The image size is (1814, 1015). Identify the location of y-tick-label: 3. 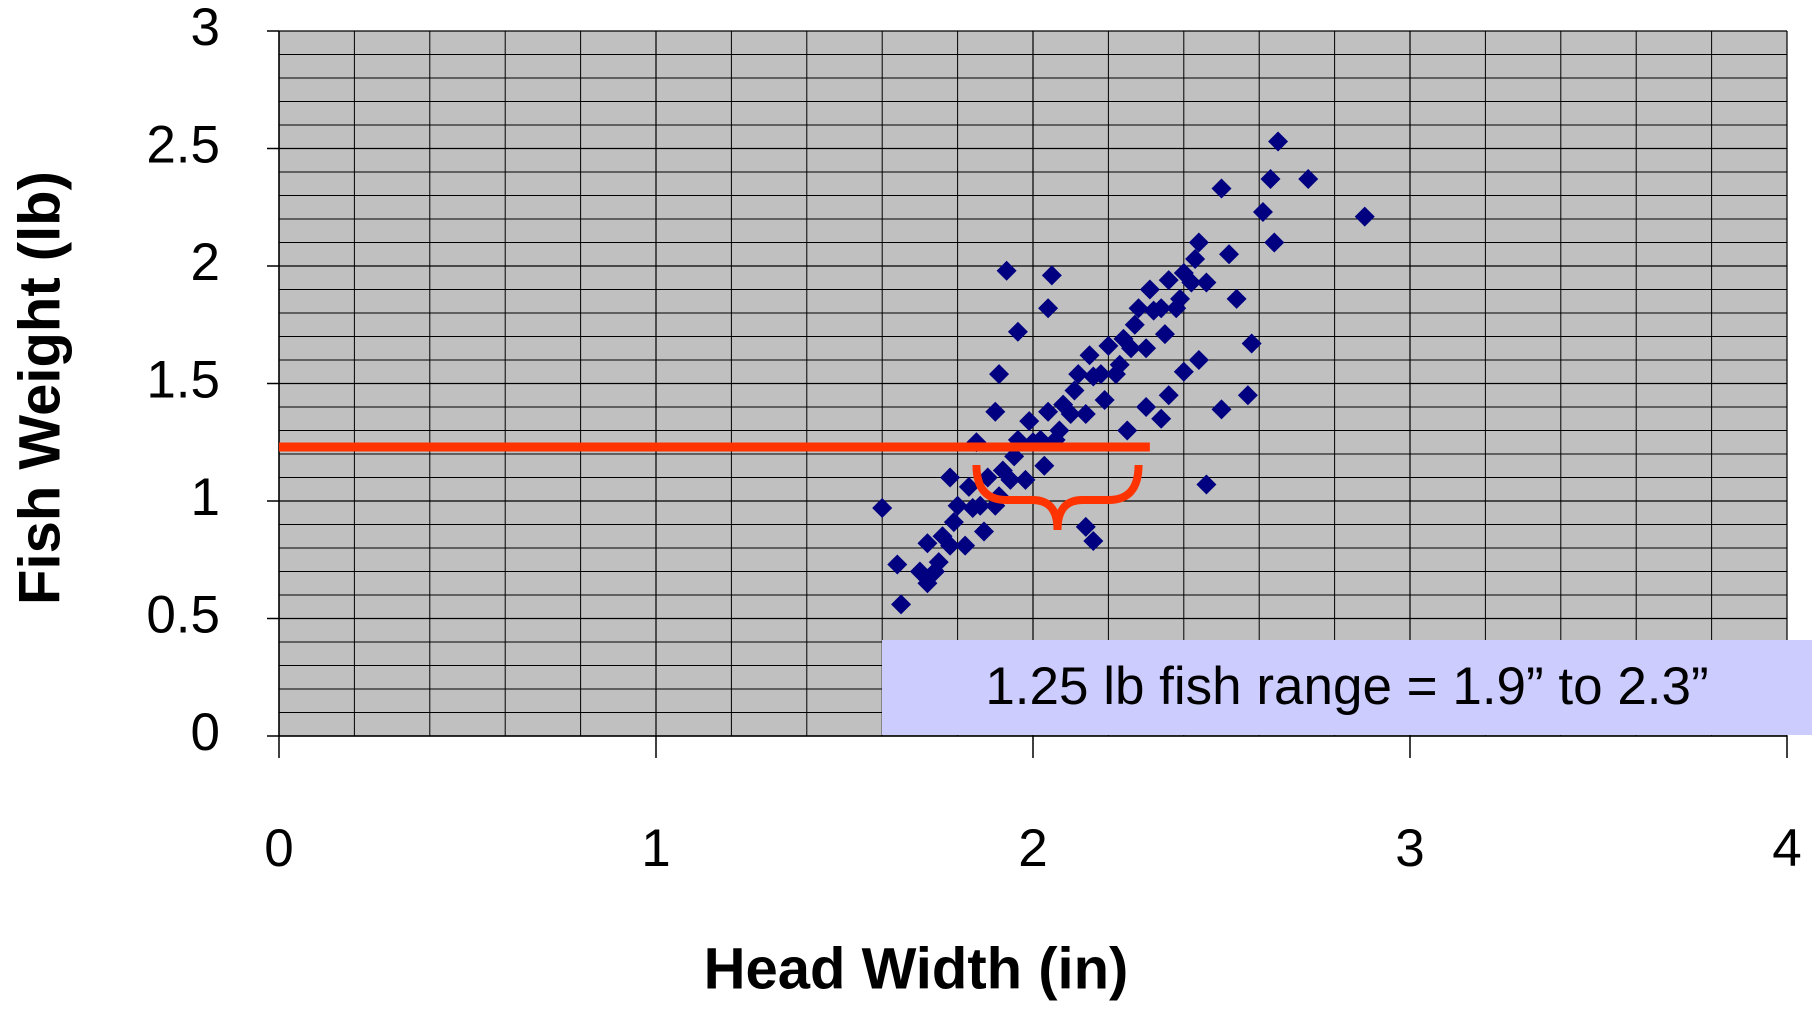
(205, 28).